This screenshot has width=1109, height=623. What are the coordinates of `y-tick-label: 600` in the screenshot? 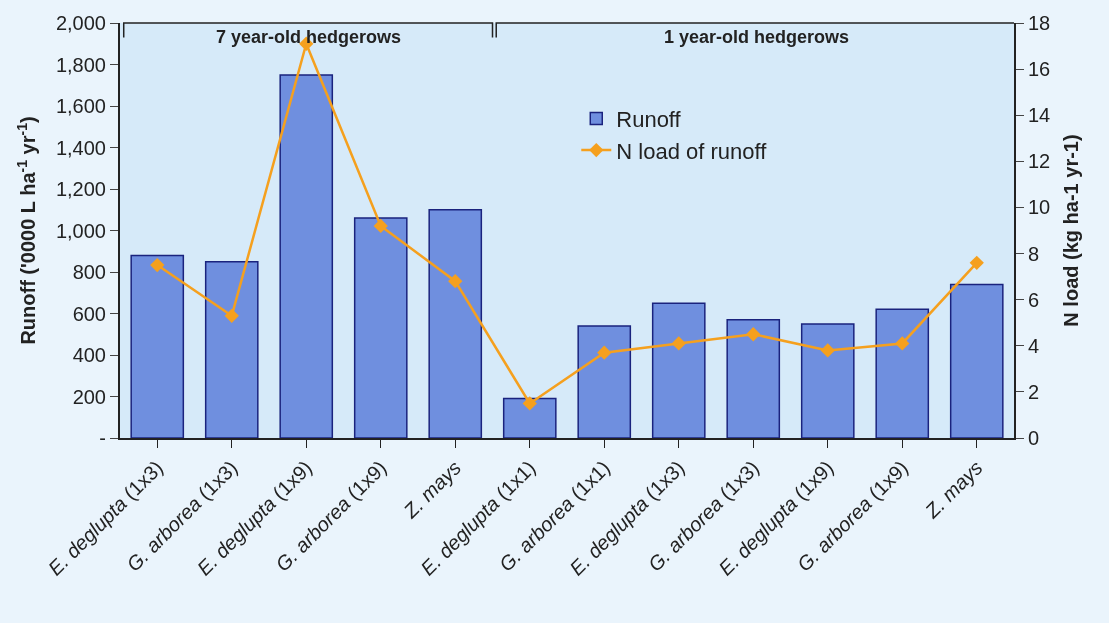 It's located at (89, 313).